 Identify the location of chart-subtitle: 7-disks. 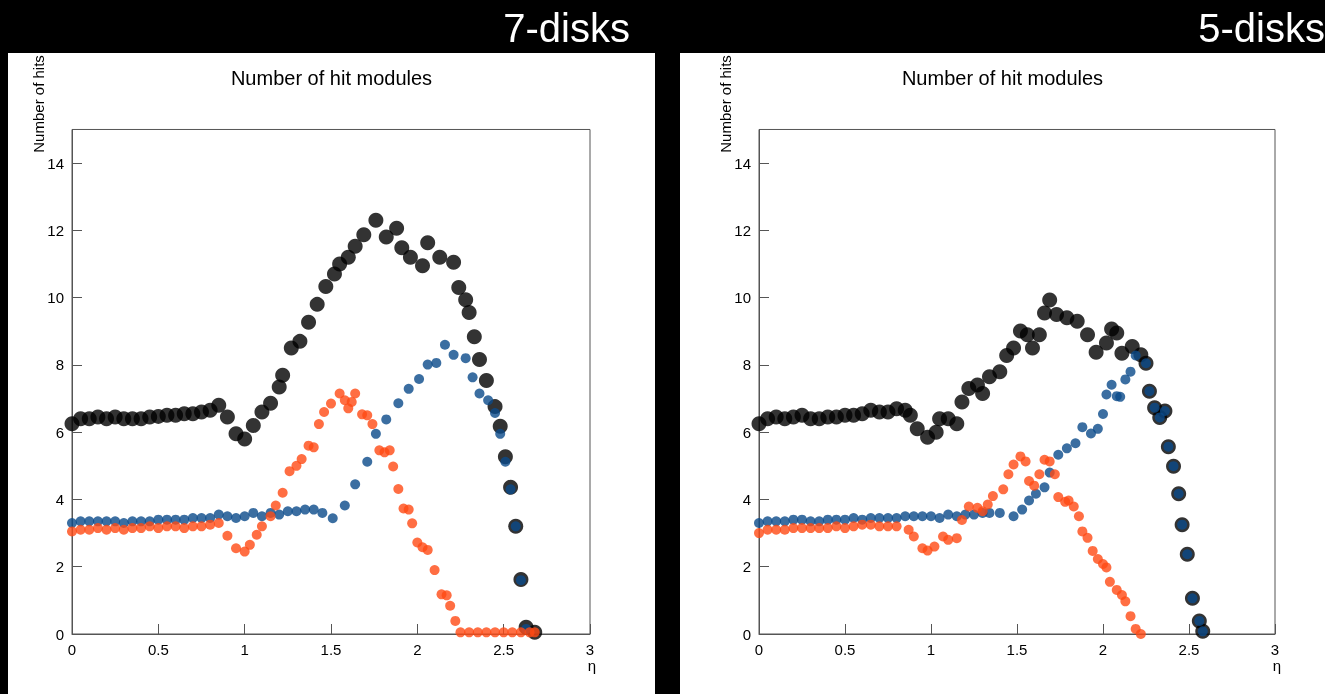
(566, 28).